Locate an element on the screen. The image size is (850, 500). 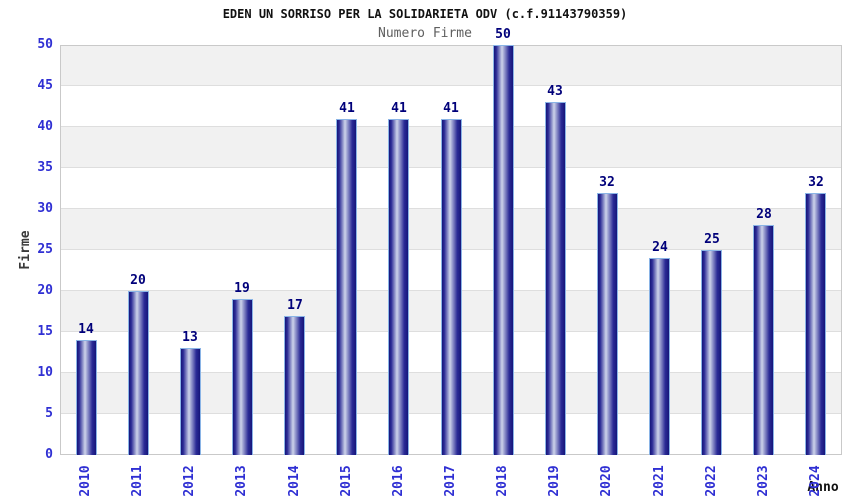
bar-2019 is located at coordinates (555, 278).